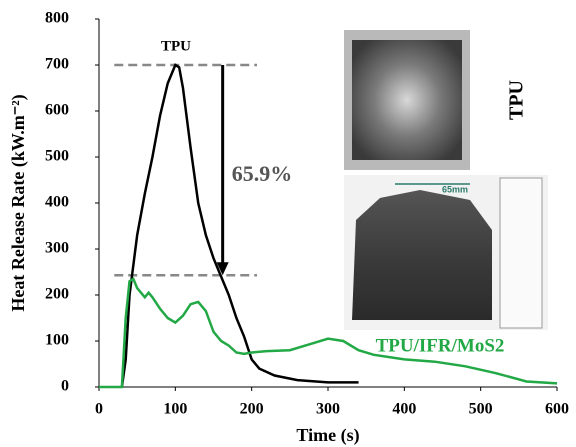 This screenshot has height=447, width=576. What do you see at coordinates (175, 409) in the screenshot?
I see `x-tick-label: 100` at bounding box center [175, 409].